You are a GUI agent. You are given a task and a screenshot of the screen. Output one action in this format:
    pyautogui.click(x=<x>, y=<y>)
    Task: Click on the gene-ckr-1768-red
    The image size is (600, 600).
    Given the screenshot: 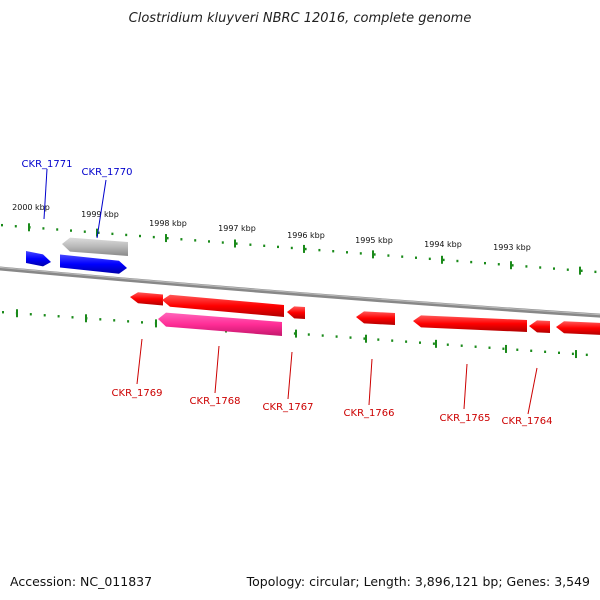 What is the action you would take?
    pyautogui.click(x=223, y=305)
    